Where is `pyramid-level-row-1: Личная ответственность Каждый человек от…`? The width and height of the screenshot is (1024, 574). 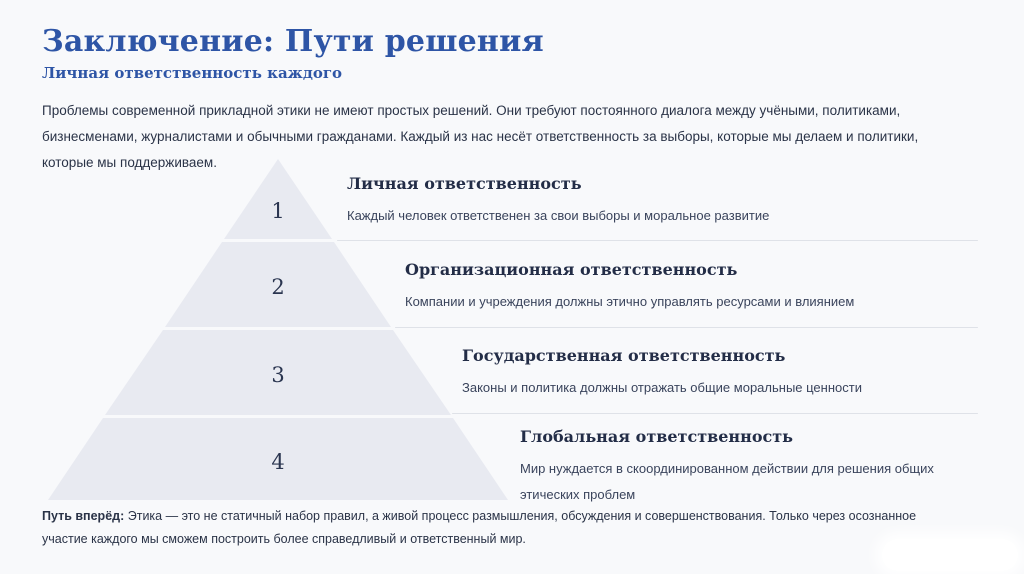
pyramid-level-row-1: Личная ответственность Каждый человек от… is located at coordinates (647, 201).